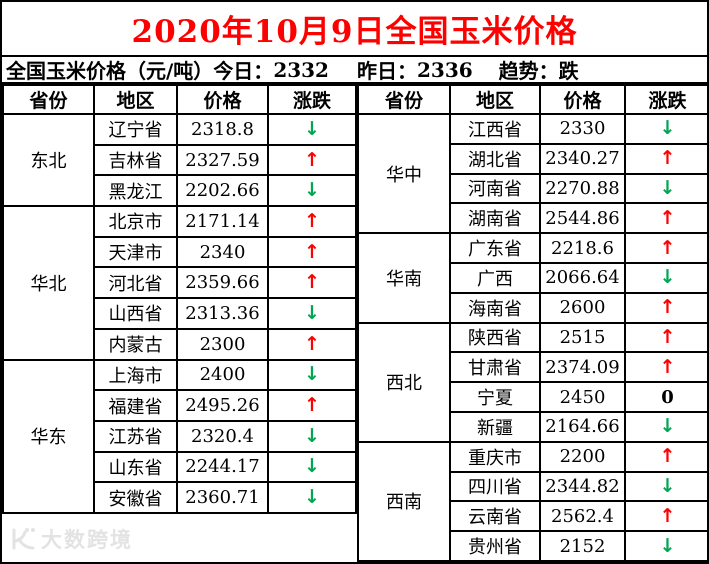  What do you see at coordinates (48, 436) in the screenshot?
I see `province-group-cell: 华东` at bounding box center [48, 436].